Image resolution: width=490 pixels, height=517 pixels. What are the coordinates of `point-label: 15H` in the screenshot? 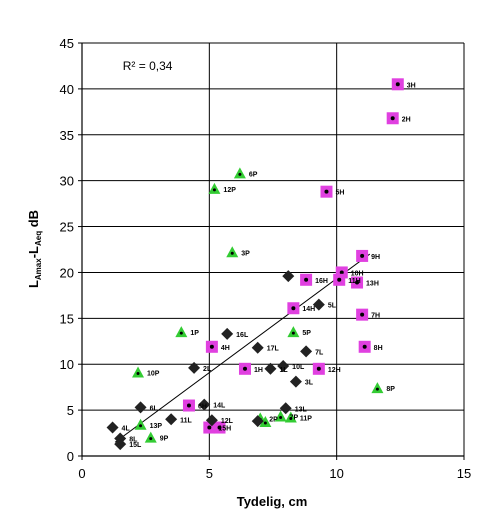 It's located at (224, 429).